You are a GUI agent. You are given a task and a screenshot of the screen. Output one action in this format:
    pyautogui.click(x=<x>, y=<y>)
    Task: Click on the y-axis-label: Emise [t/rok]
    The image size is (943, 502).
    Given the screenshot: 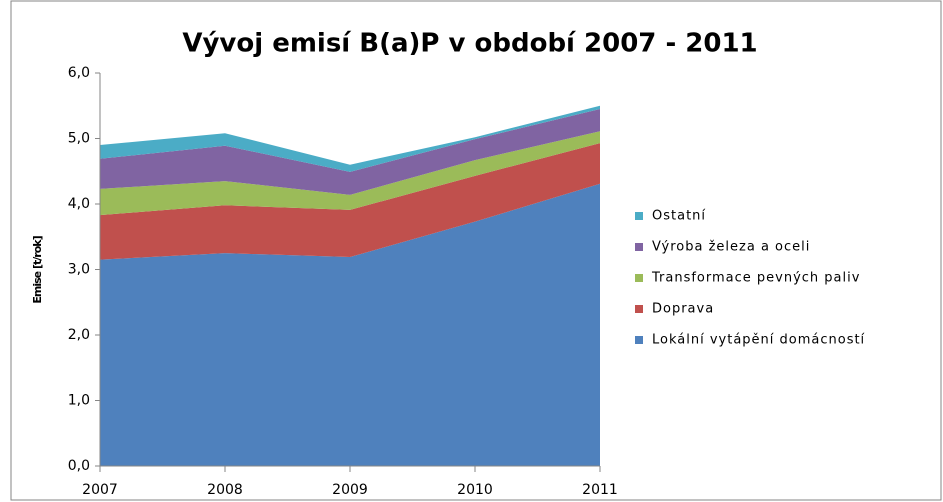 What is the action you would take?
    pyautogui.click(x=37, y=269)
    